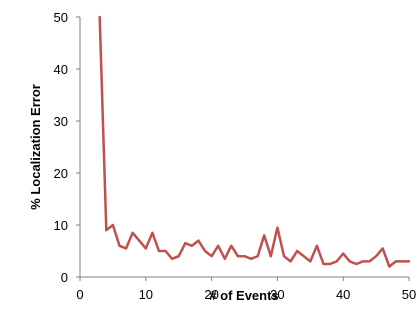 This screenshot has height=331, width=420. I want to click on y-tick-label: 10, so click(61, 225).